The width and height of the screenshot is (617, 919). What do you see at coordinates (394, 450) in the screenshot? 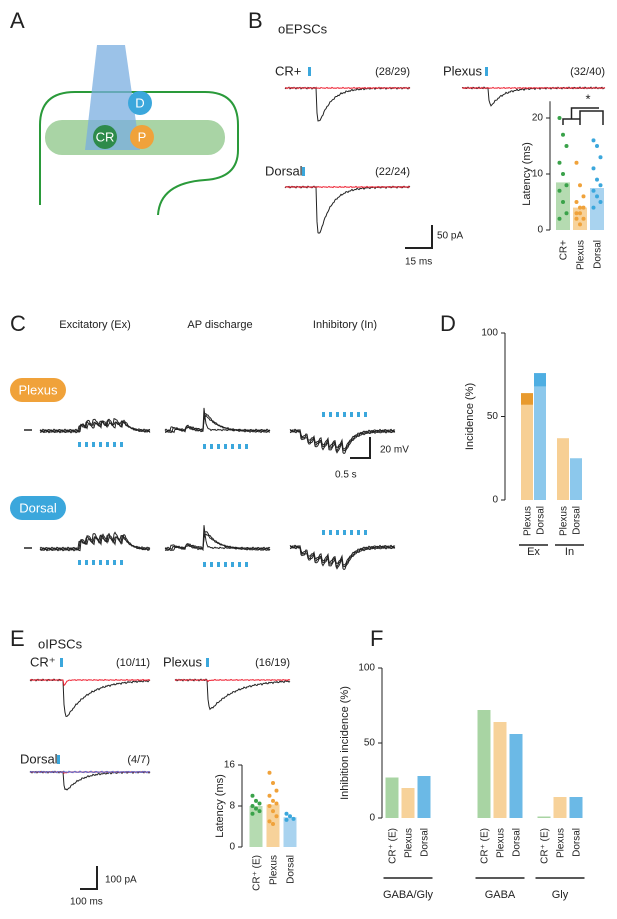
I see `scale-label: 20 mV` at bounding box center [394, 450].